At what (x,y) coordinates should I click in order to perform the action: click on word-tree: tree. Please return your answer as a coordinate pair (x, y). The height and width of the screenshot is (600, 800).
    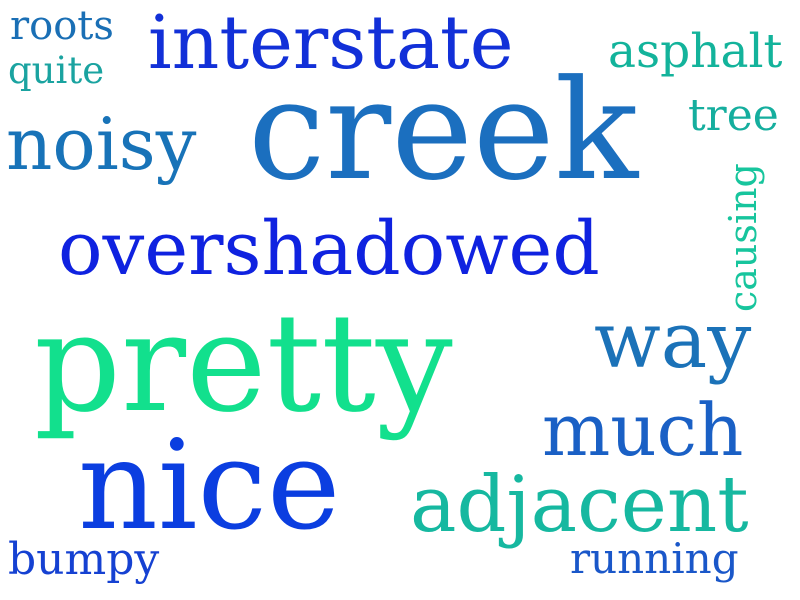
    Looking at the image, I should click on (733, 115).